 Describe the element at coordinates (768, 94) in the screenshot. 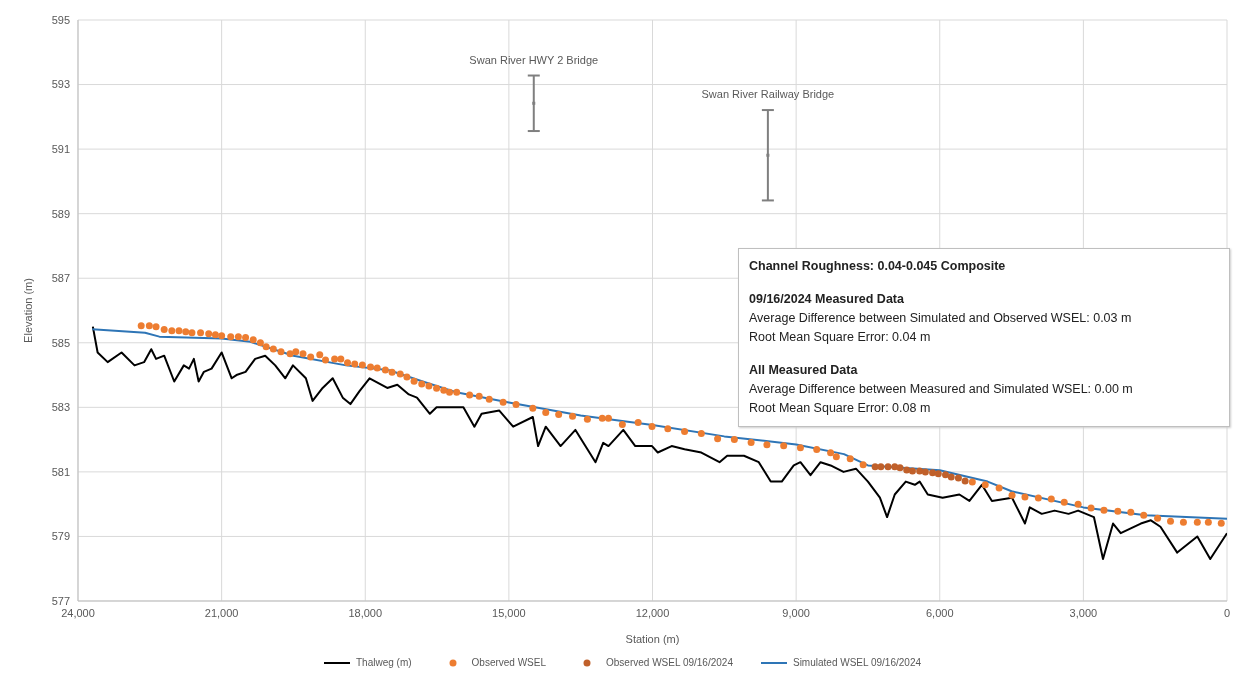

I see `annotation: Swan River Railway Bridge` at that location.